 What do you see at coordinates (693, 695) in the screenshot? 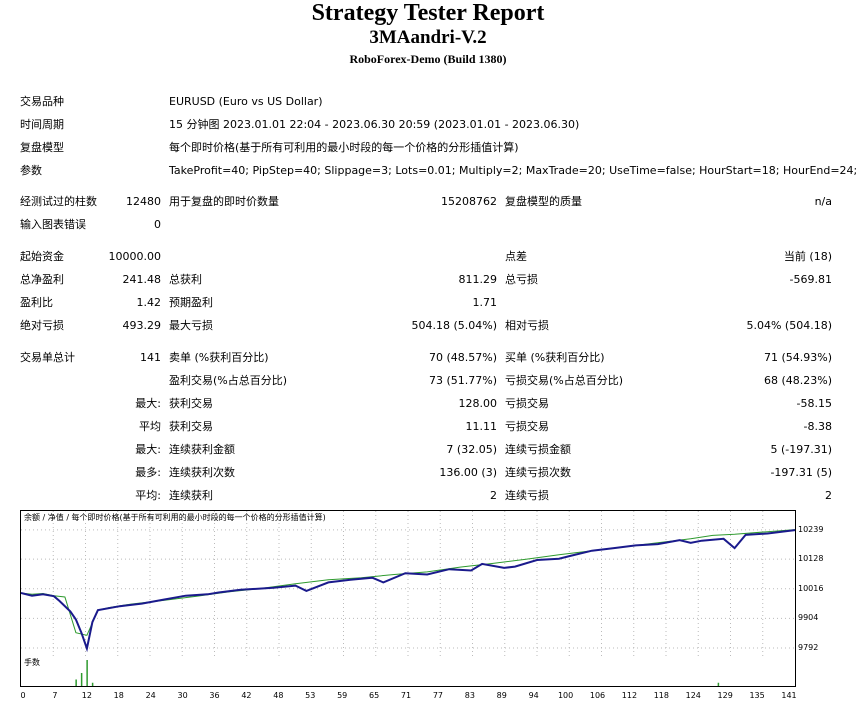
I see `x-tick-label: 124` at bounding box center [693, 695].